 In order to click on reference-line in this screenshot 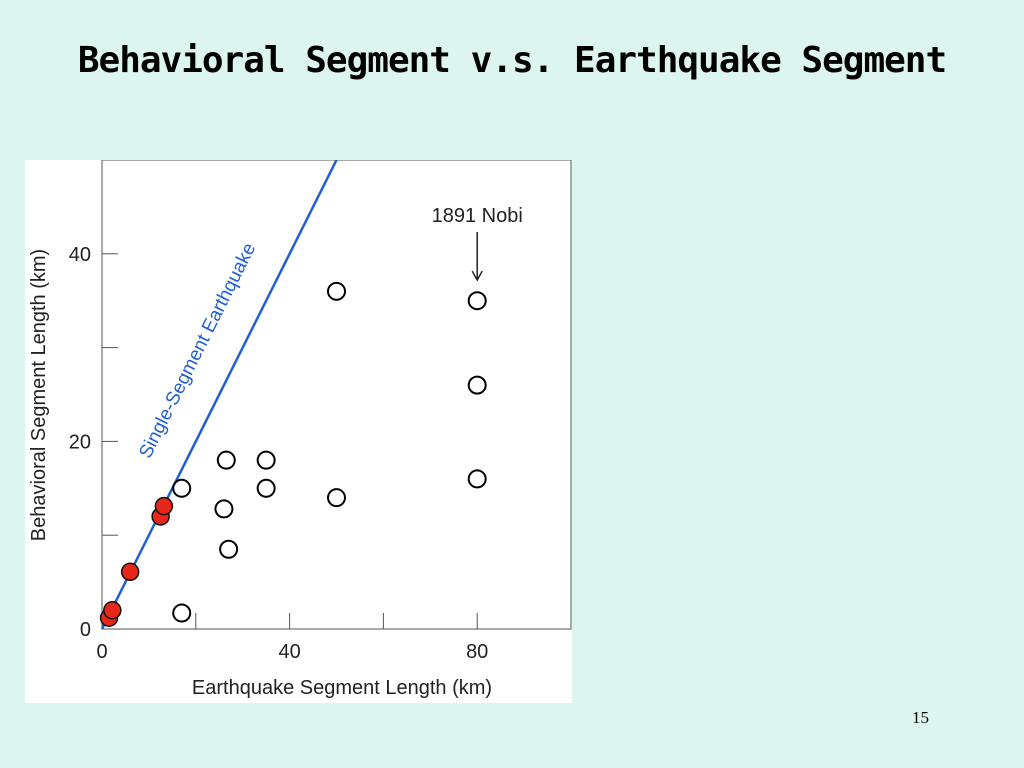, I will do `click(219, 395)`.